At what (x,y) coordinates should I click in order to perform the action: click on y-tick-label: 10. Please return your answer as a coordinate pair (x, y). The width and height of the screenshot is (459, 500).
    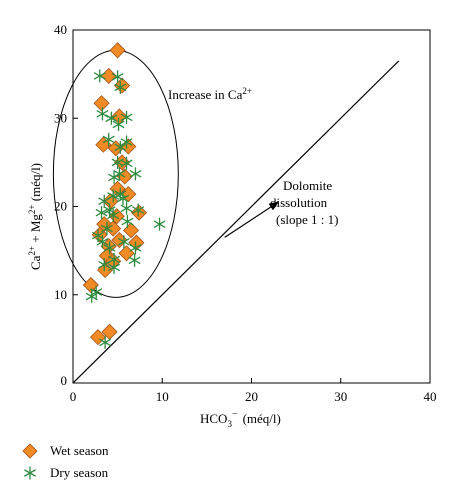
    Looking at the image, I should click on (60, 294).